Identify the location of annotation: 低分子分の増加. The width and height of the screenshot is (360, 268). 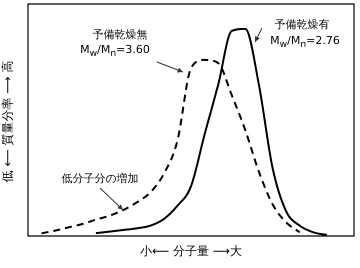
(100, 178).